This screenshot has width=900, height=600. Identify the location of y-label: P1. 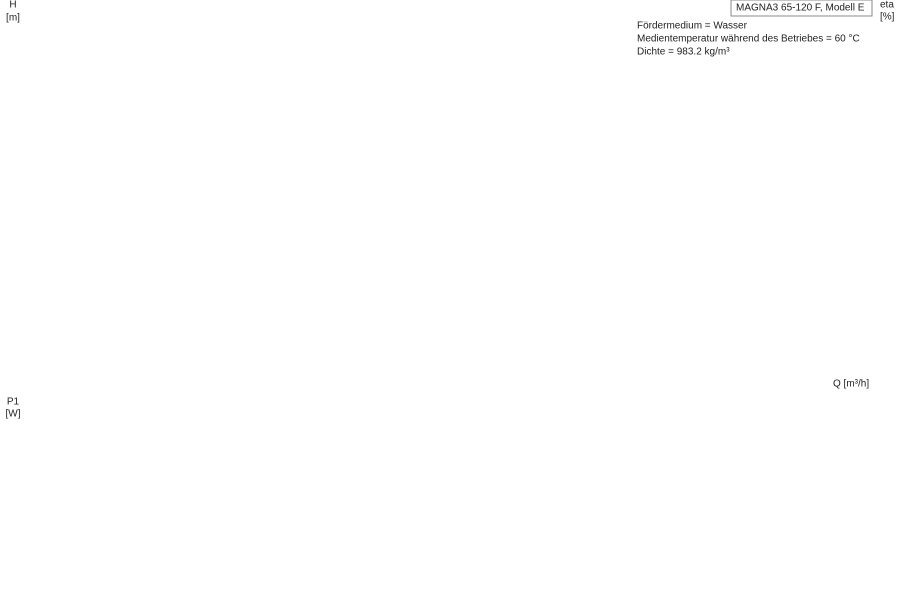
(13, 402).